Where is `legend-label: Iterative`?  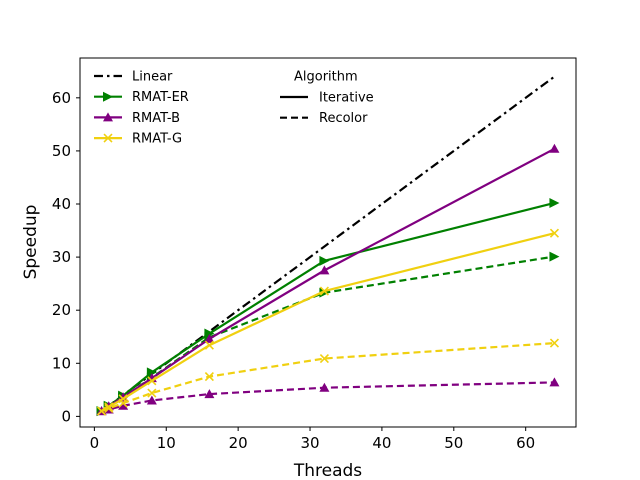 legend-label: Iterative is located at coordinates (346, 98).